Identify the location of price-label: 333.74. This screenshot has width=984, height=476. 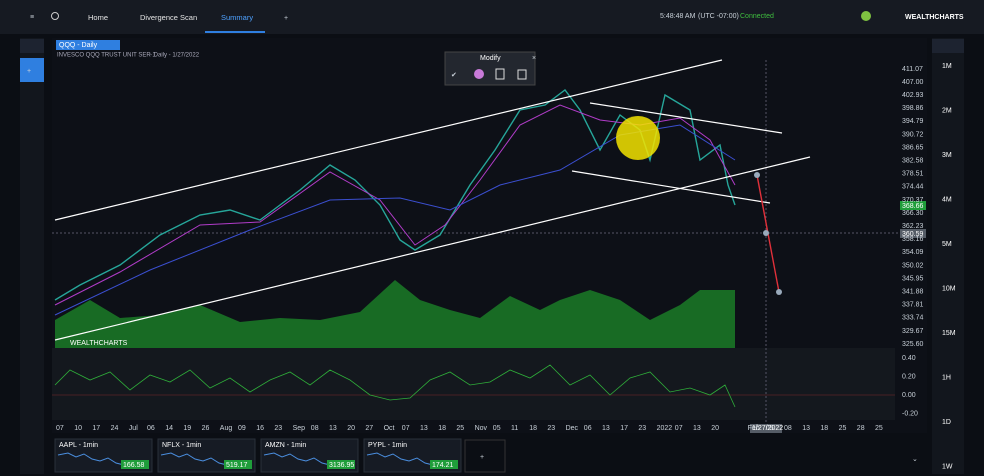
(913, 318).